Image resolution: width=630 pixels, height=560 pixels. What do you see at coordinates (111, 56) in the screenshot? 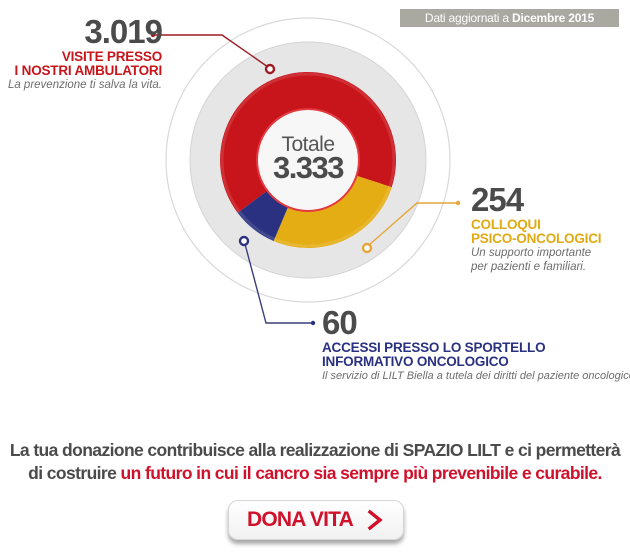
I see `stat-title-line1: VISITE PRESSO` at bounding box center [111, 56].